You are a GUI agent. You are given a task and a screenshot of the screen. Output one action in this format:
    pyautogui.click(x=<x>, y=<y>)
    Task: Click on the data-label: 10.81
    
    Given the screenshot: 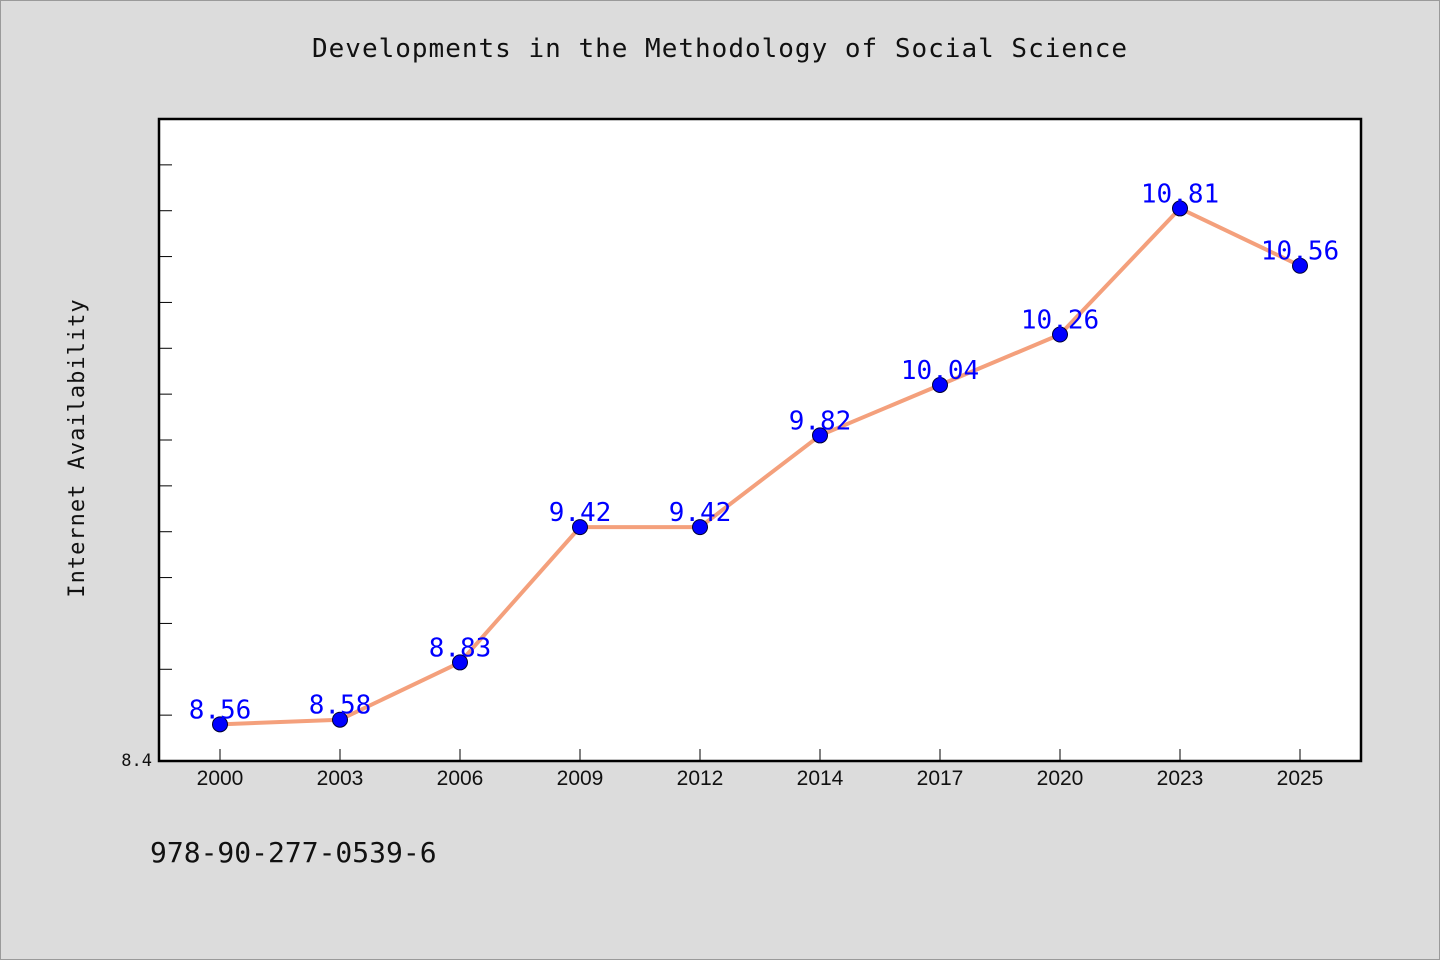 What is the action you would take?
    pyautogui.click(x=1180, y=194)
    